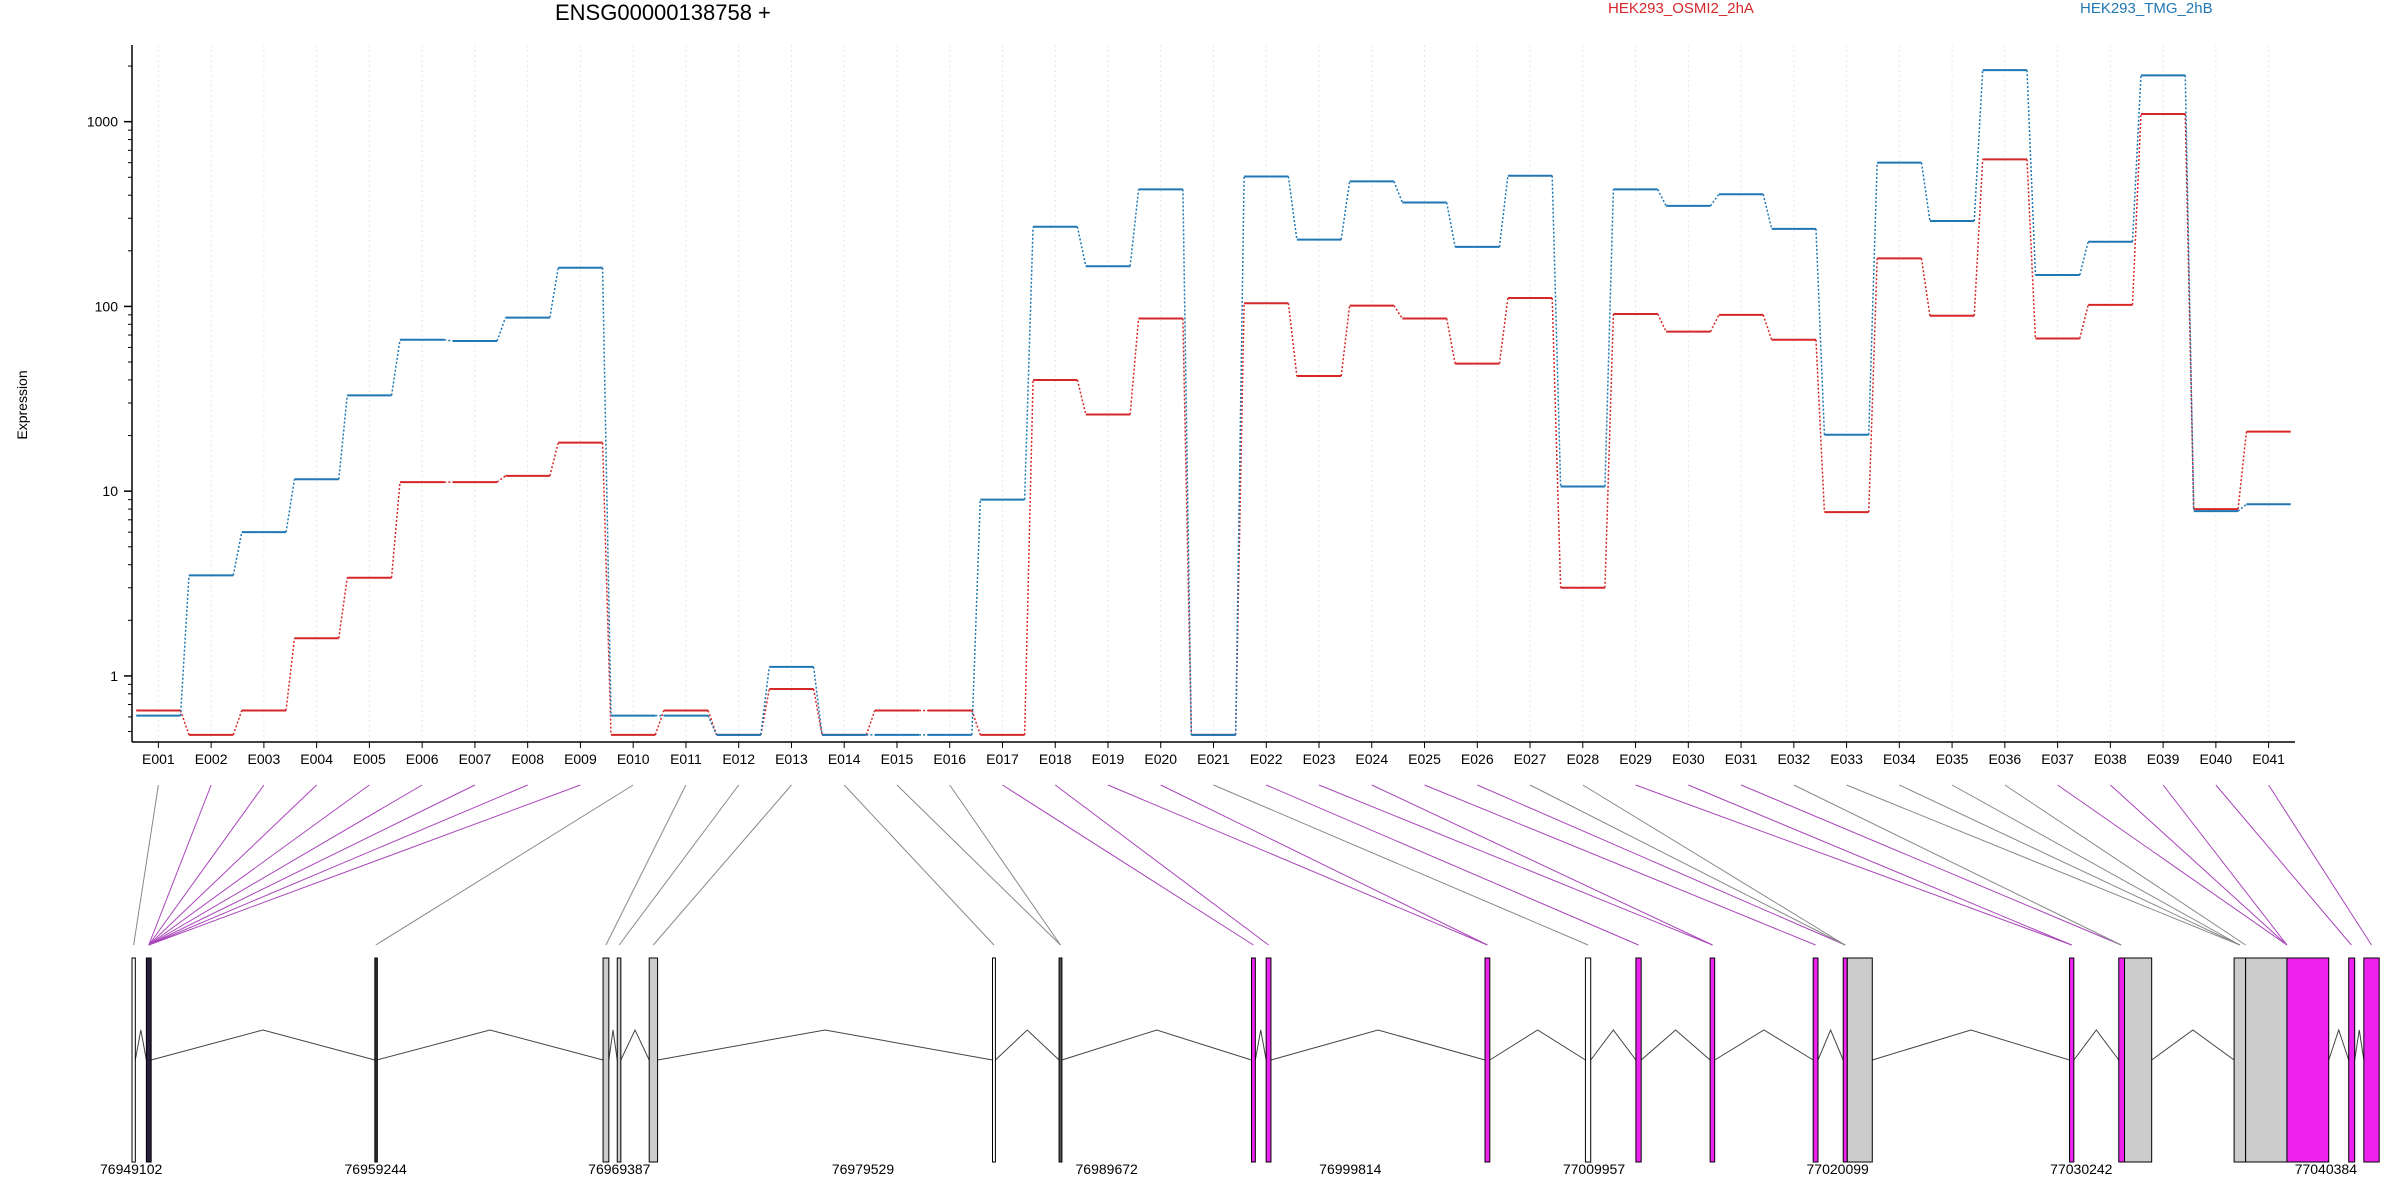  I want to click on exon-bin-connectors, so click(1252, 865).